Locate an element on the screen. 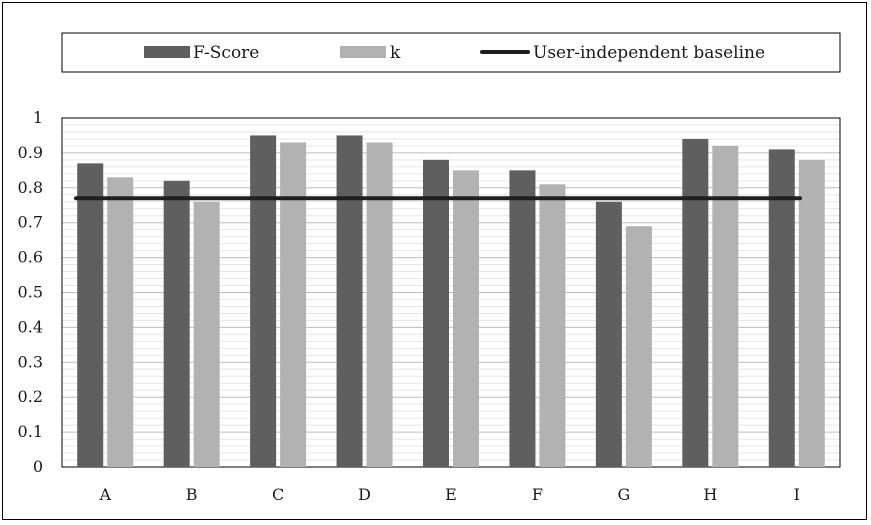  legend-box is located at coordinates (451, 52).